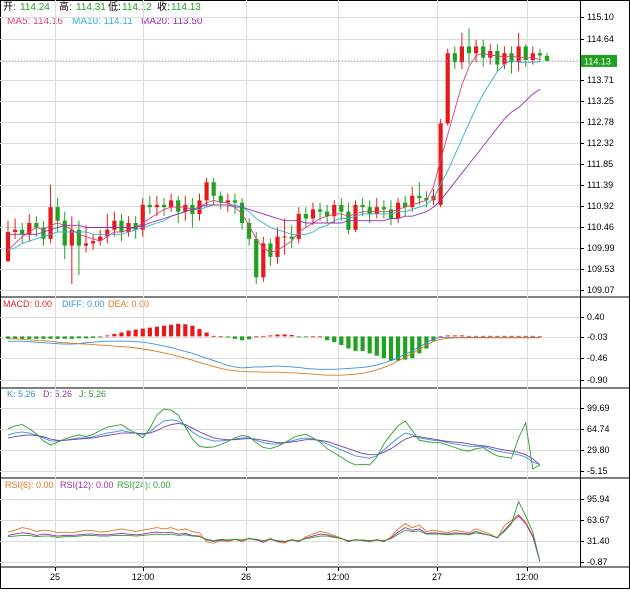 This screenshot has height=594, width=630. I want to click on price-info-row: 开: 114.24 高: 114.31 低: 114.12 收: 114.13, so click(102, 6).